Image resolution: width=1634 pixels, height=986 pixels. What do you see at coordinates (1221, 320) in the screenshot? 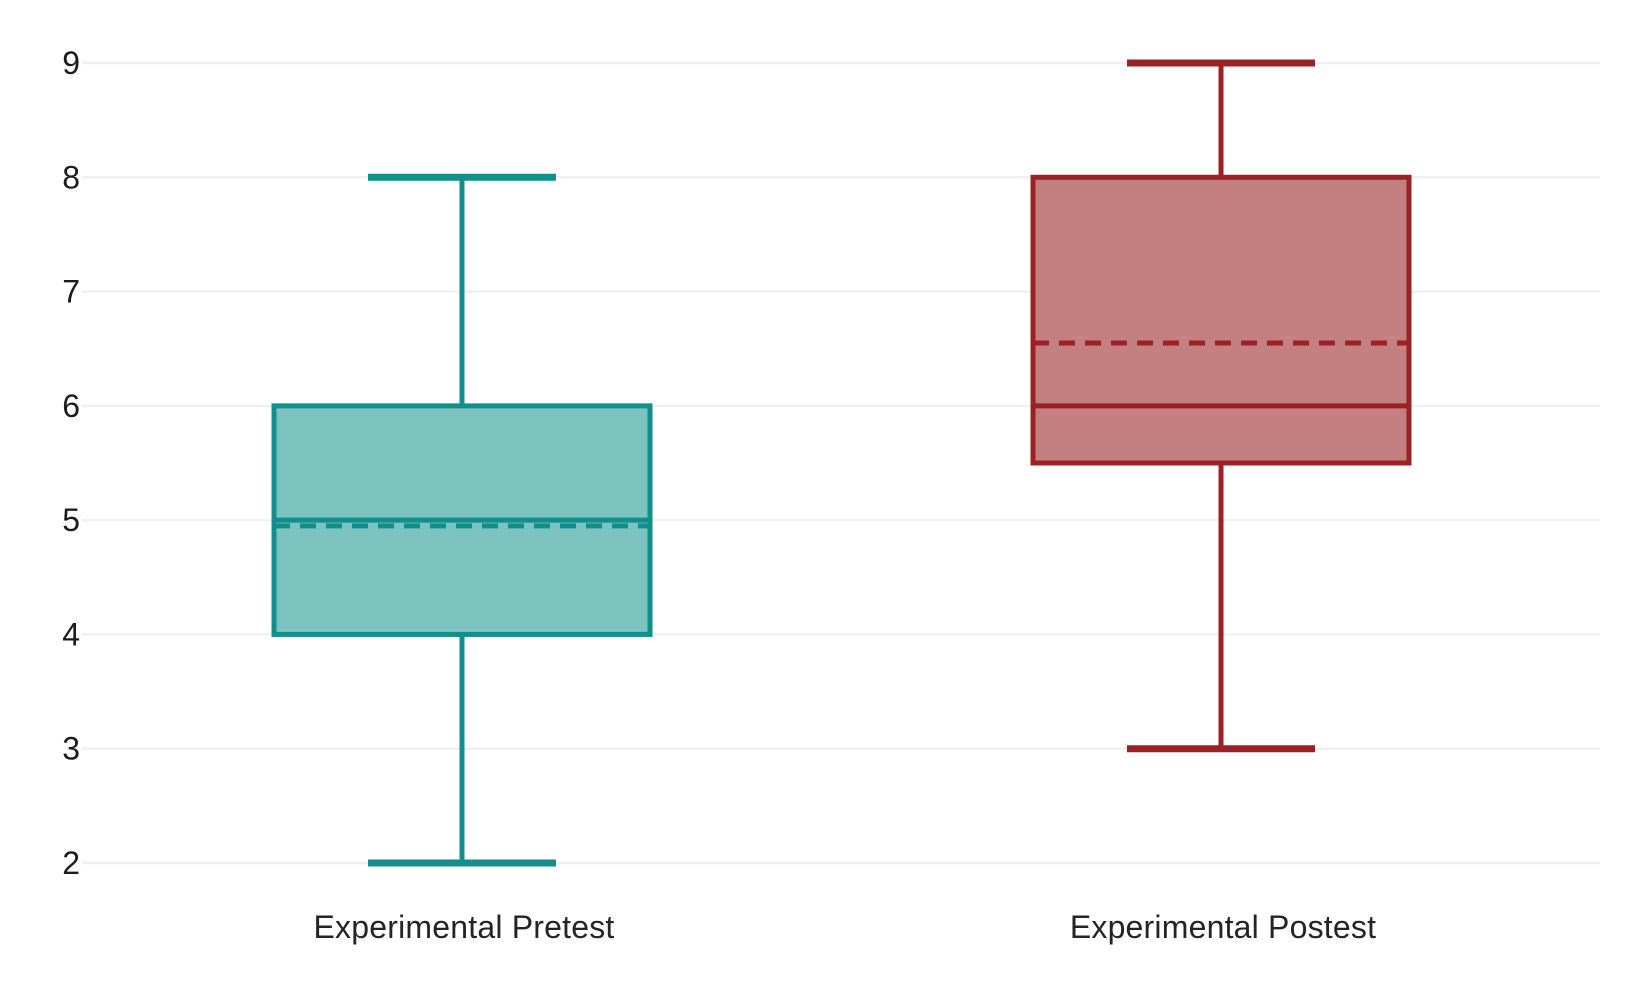
I see `iqr-box` at bounding box center [1221, 320].